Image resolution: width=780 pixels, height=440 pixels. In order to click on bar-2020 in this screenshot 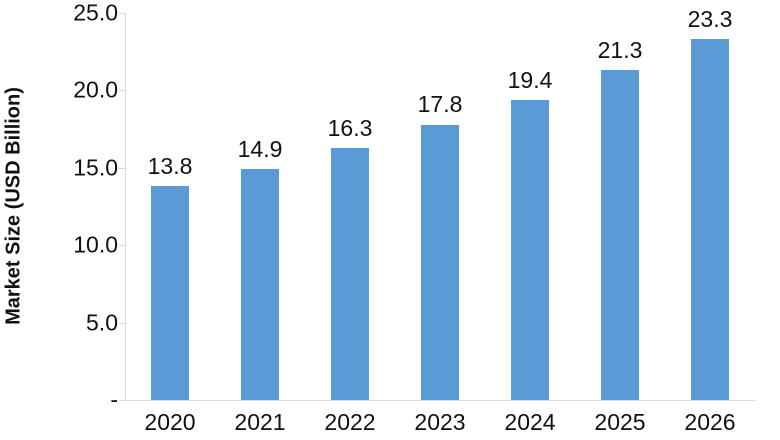, I will do `click(170, 293)`.